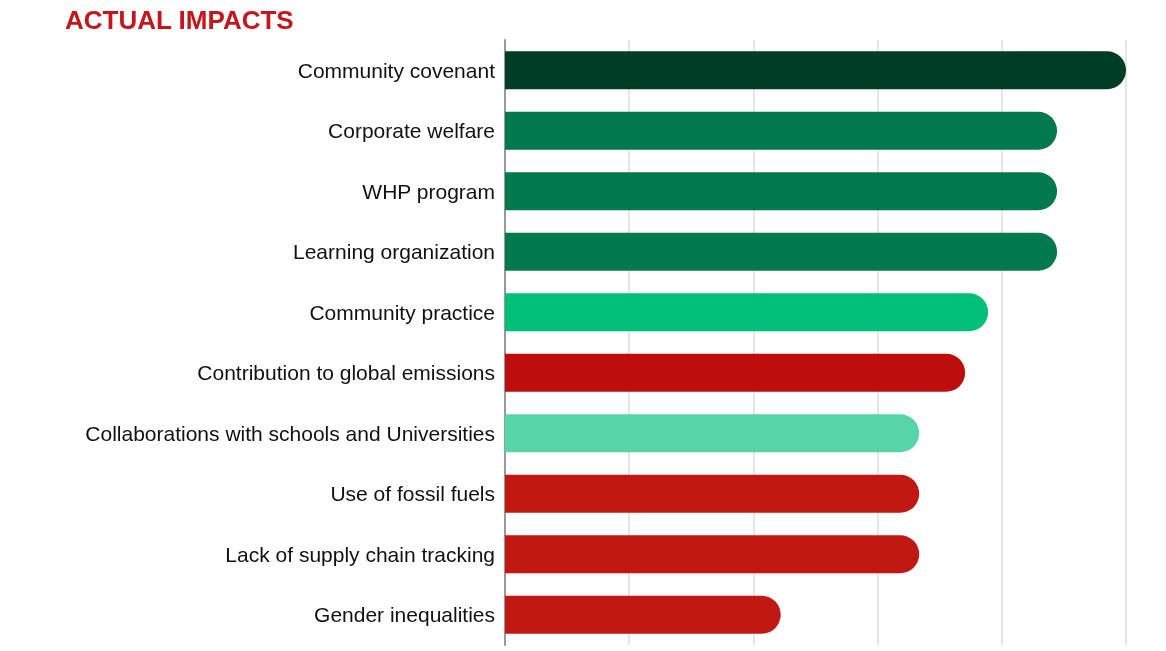 Image resolution: width=1166 pixels, height=651 pixels. What do you see at coordinates (411, 131) in the screenshot?
I see `y-tick-label: Corporate welfare` at bounding box center [411, 131].